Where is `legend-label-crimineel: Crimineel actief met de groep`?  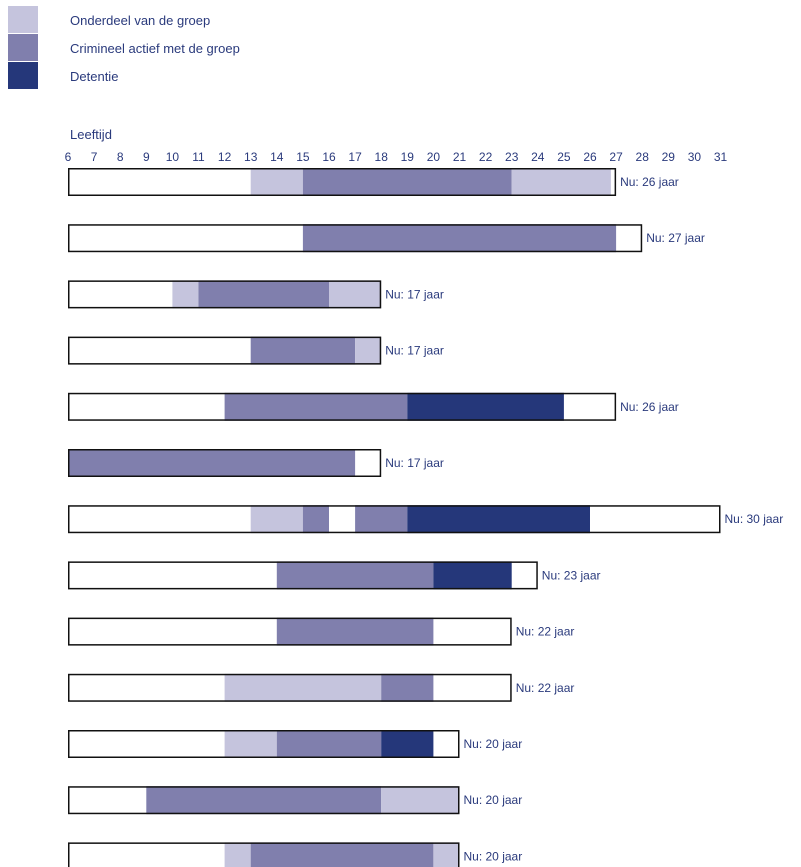
legend-label-crimineel: Crimineel actief met de groep is located at coordinates (155, 48).